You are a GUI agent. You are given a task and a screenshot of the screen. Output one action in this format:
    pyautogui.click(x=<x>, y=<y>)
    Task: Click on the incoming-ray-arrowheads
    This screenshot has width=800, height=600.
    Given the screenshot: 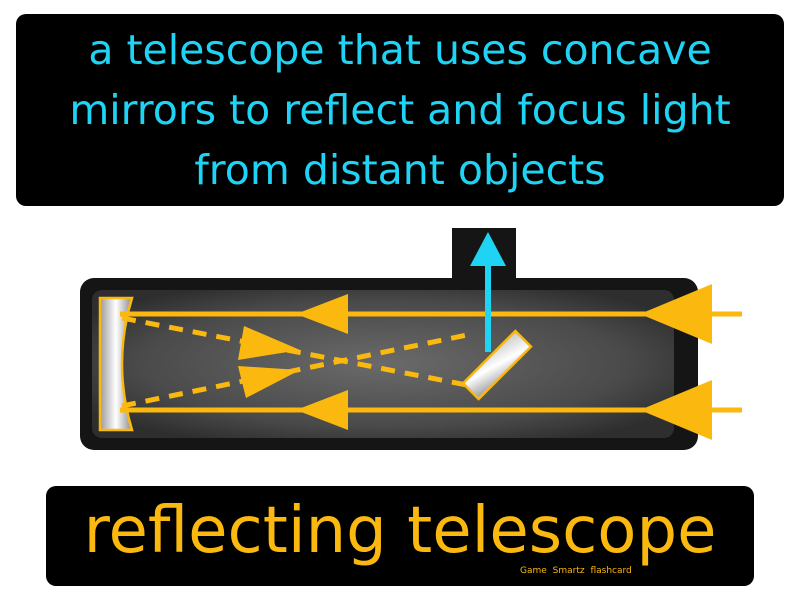 What is the action you would take?
    pyautogui.click(x=504, y=362)
    